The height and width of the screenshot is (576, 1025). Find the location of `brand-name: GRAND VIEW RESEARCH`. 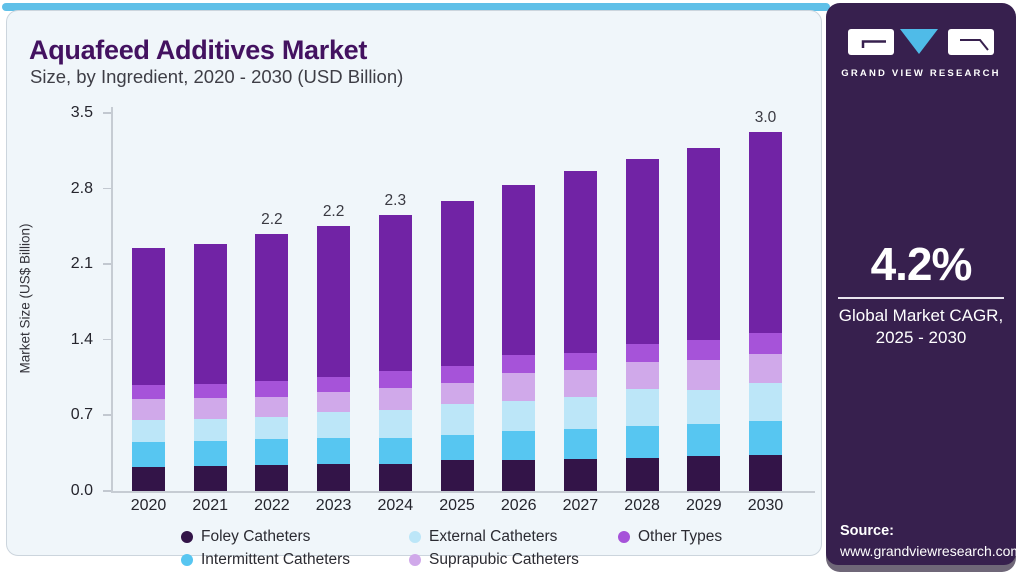

brand-name: GRAND VIEW RESEARCH is located at coordinates (921, 73).